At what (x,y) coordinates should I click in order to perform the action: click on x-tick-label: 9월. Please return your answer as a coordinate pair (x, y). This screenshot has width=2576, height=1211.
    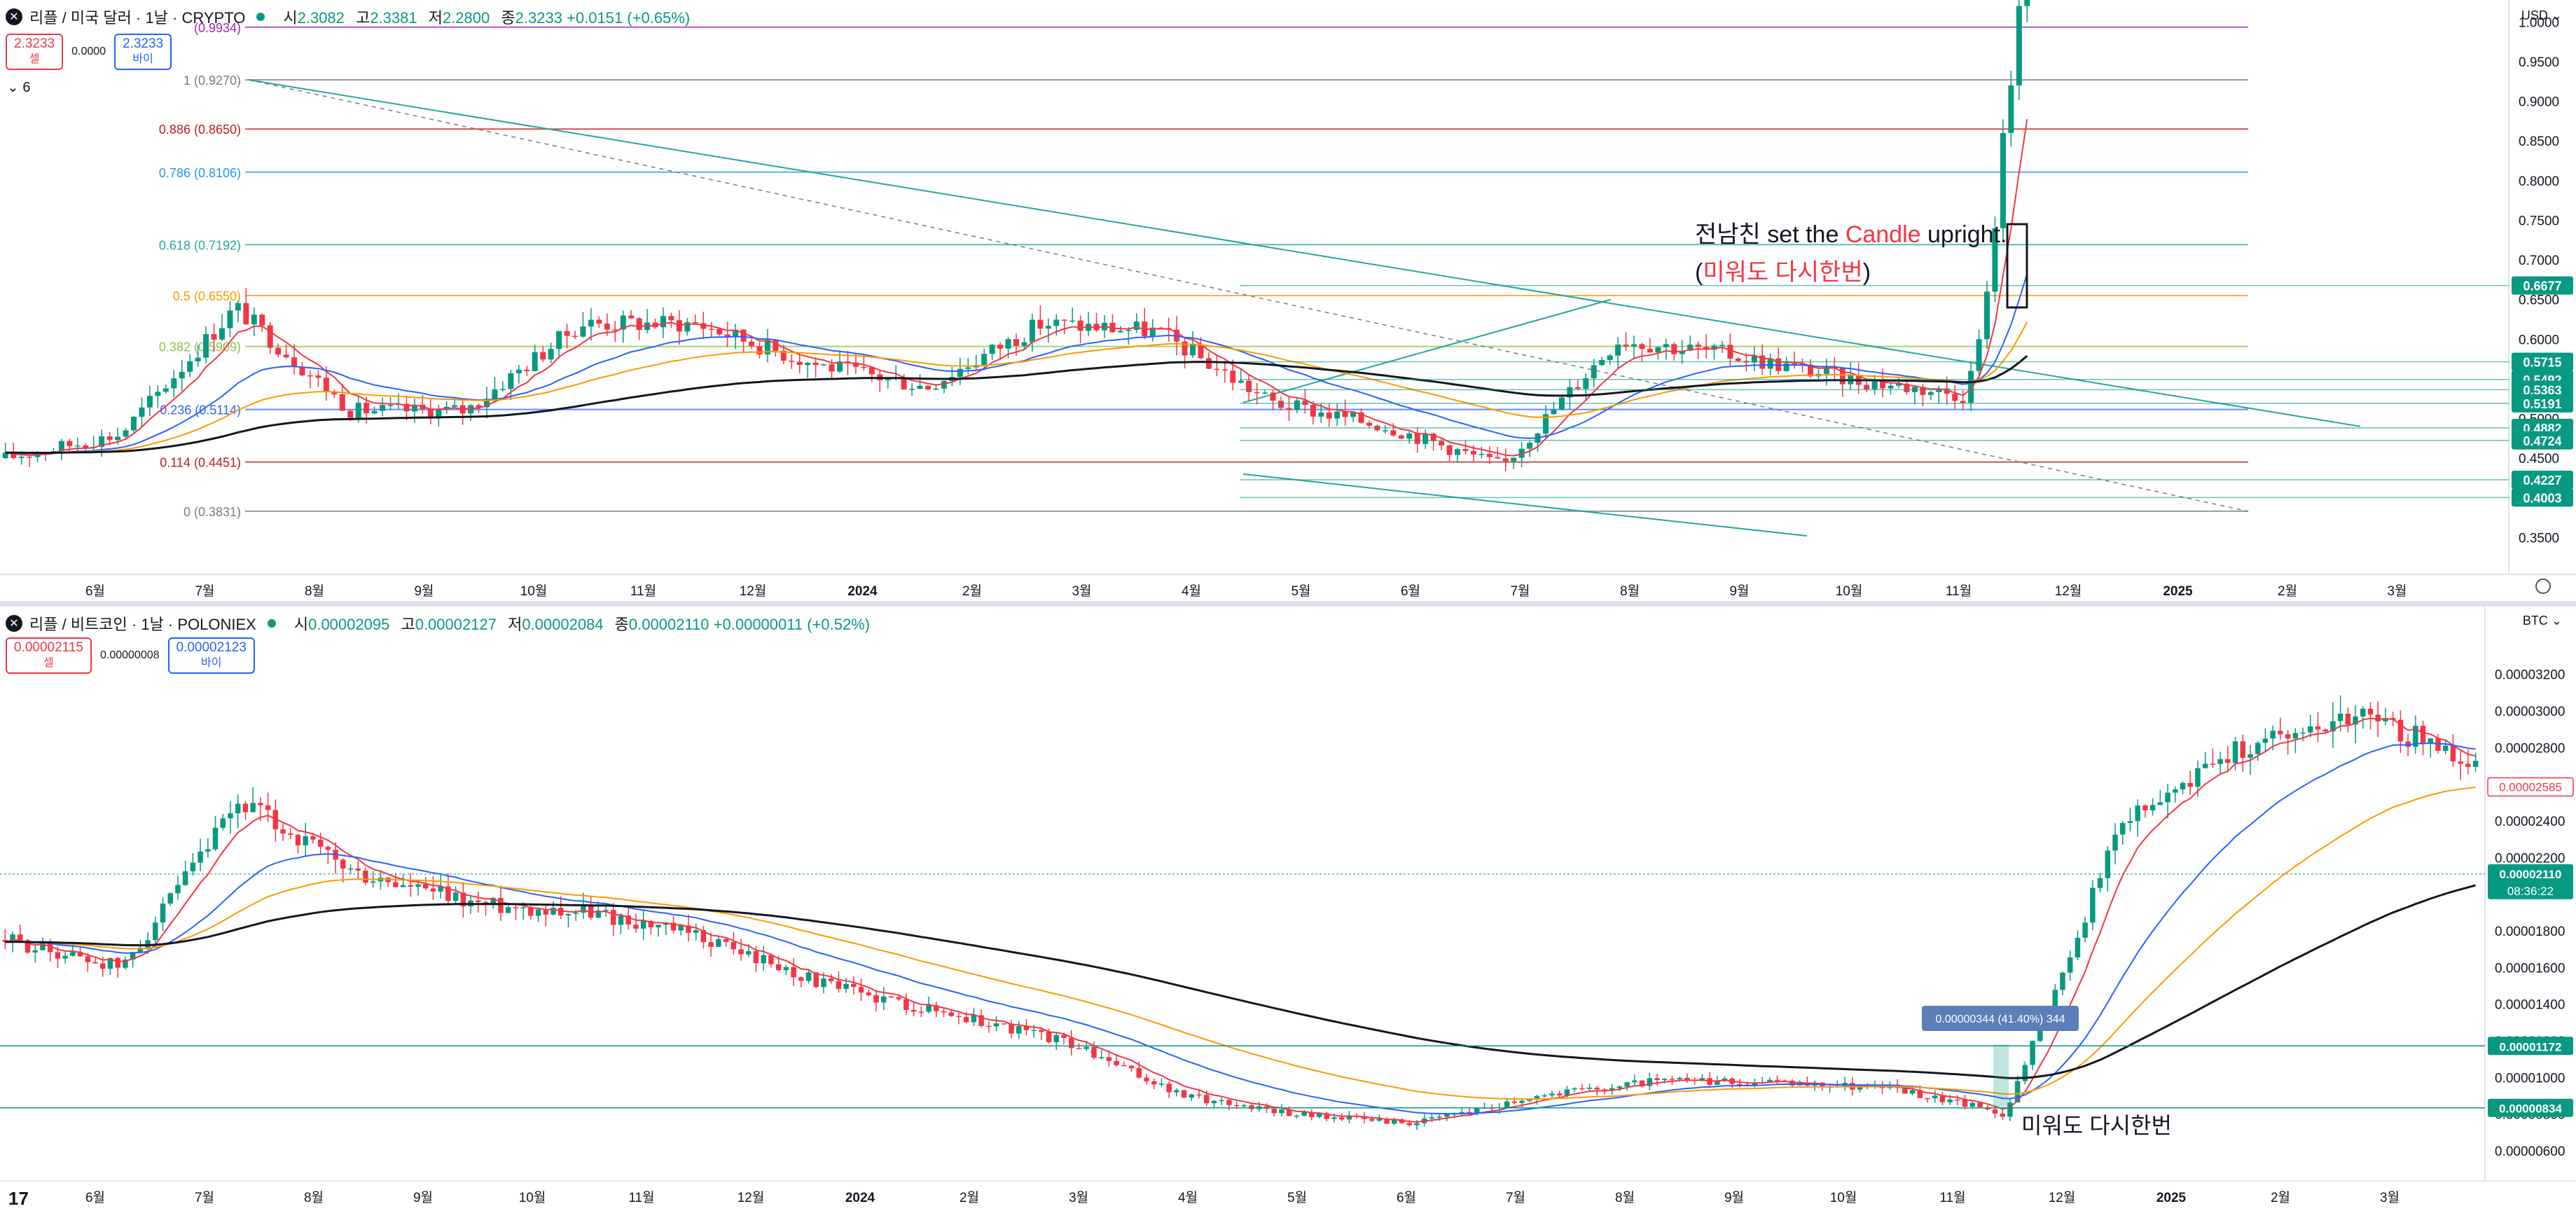
    Looking at the image, I should click on (423, 1197).